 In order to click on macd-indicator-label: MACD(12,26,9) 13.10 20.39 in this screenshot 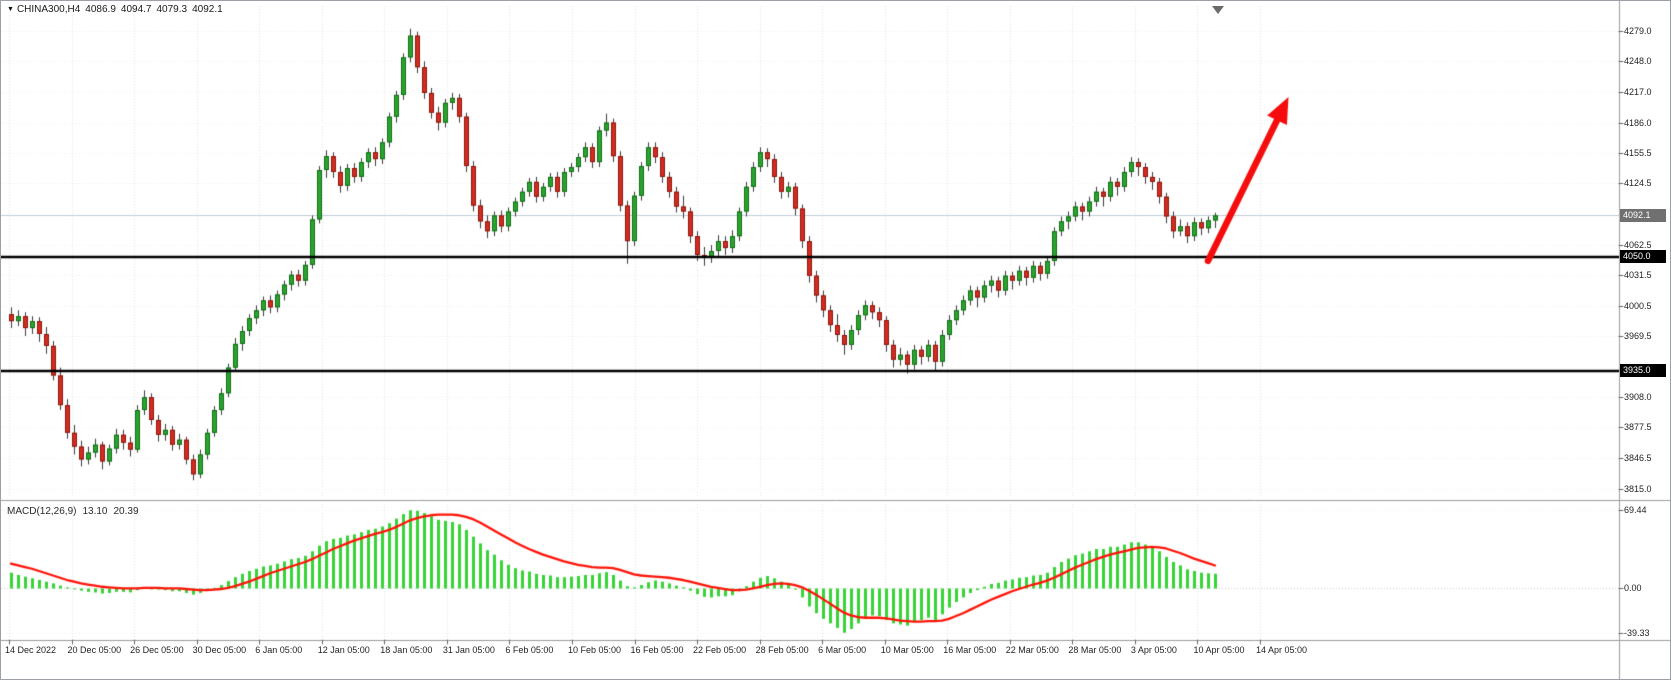, I will do `click(76, 511)`.